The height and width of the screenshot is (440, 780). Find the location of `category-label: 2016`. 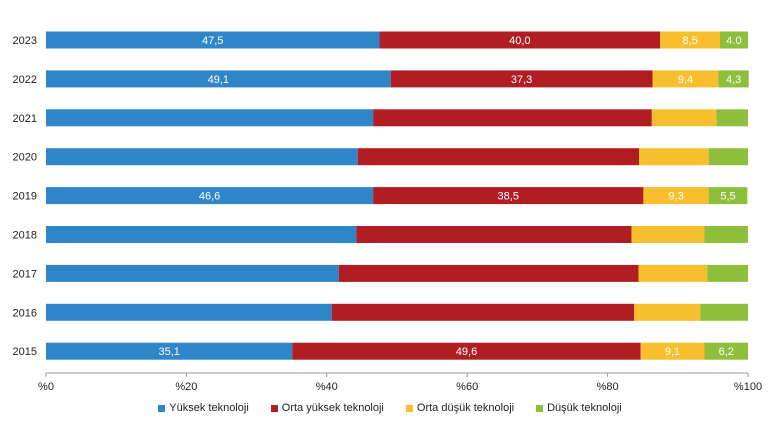

category-label: 2016 is located at coordinates (25, 313).